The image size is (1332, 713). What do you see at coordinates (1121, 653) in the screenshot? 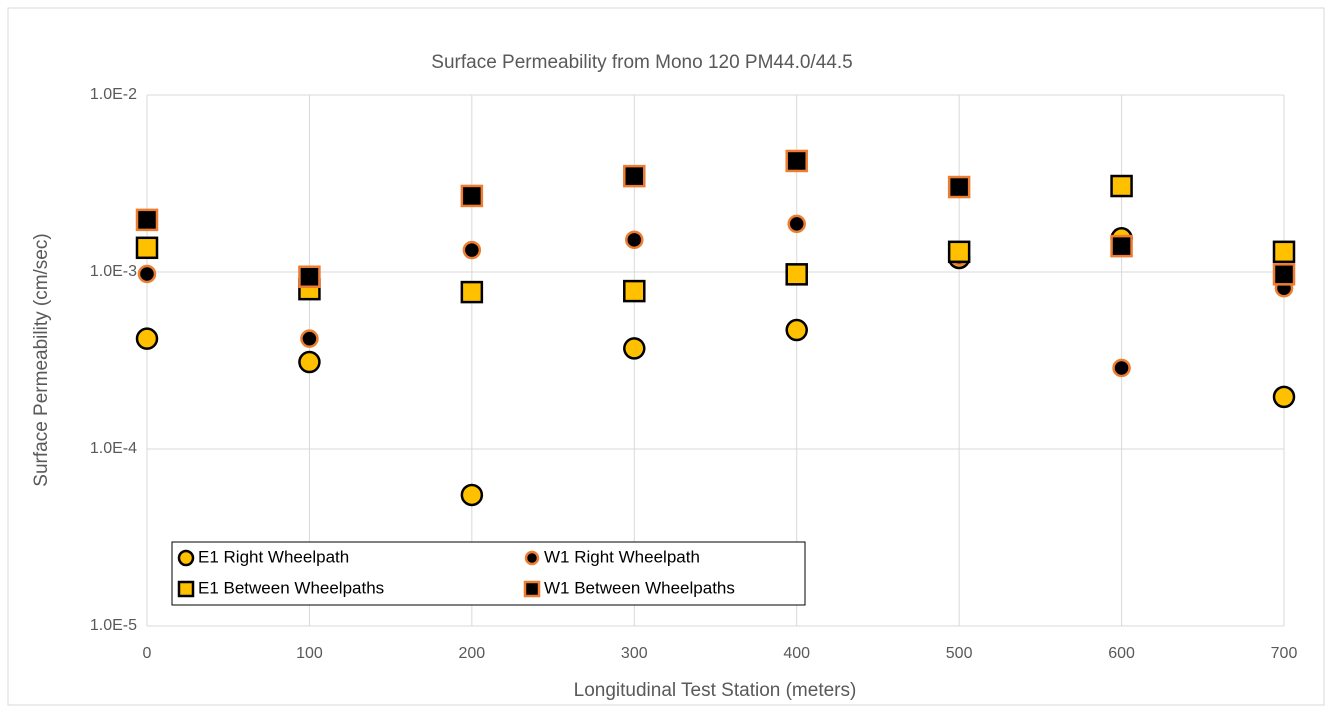
I see `x-tick-label: 600` at bounding box center [1121, 653].